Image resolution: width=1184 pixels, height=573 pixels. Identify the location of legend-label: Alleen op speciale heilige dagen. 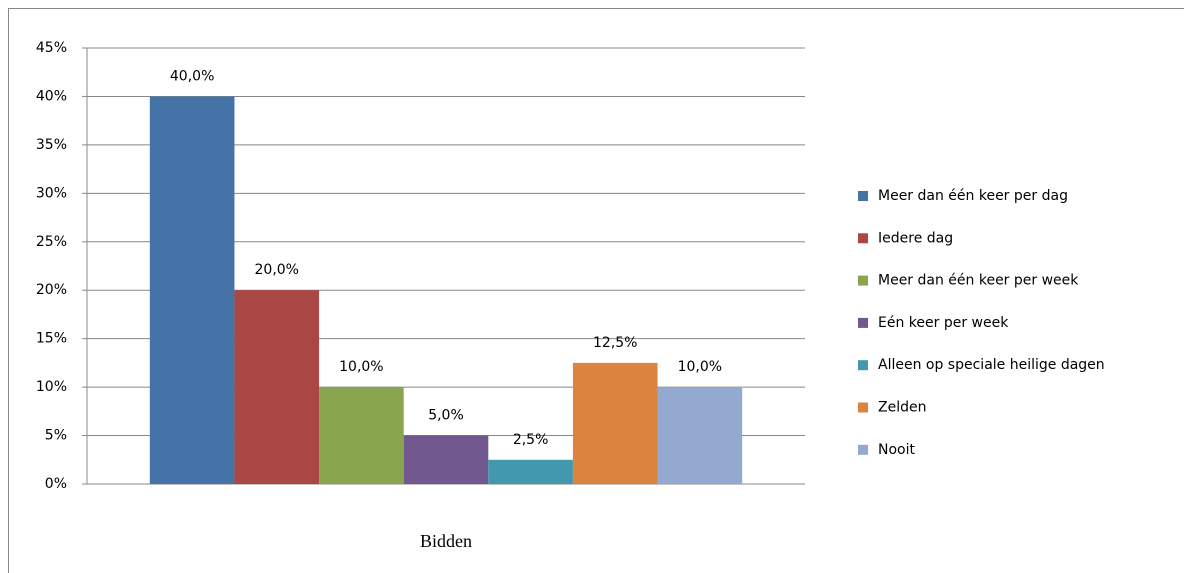
(991, 365).